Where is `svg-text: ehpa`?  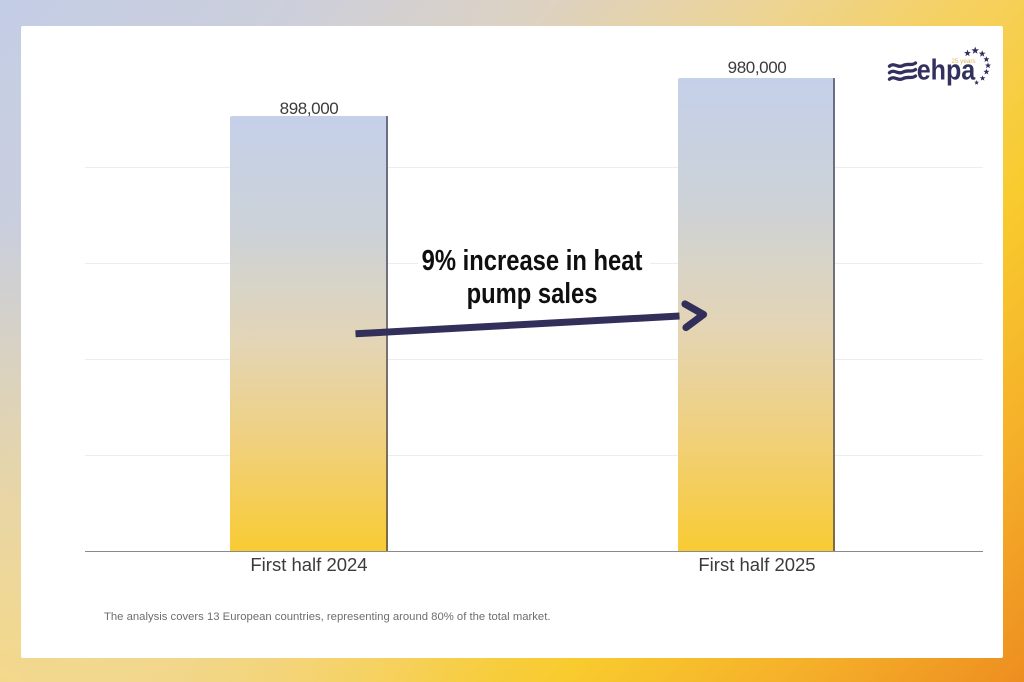 svg-text: ehpa is located at coordinates (947, 70).